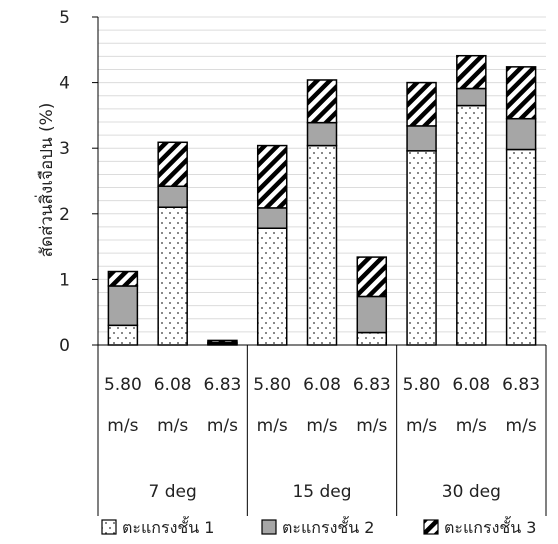  Describe the element at coordinates (64, 149) in the screenshot. I see `y-tick-label: 3` at that location.